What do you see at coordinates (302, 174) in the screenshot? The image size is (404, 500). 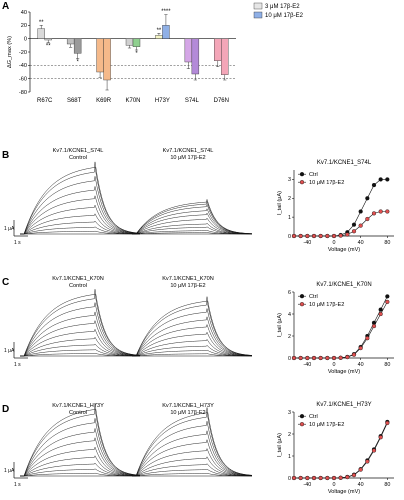 I see `legend-marker` at bounding box center [302, 174].